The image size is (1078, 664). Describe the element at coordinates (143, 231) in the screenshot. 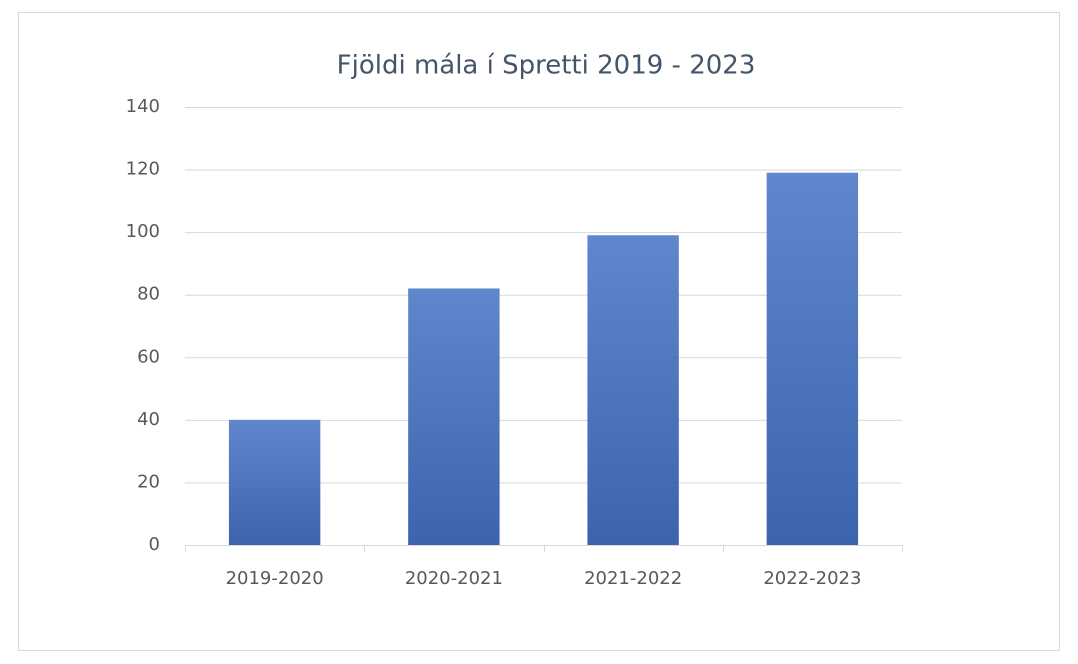

I see `y-tick-label: 100` at that location.